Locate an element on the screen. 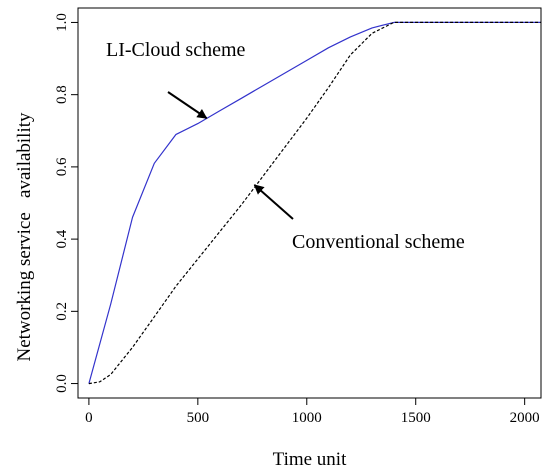 The image size is (550, 475). y-axis: 0.0 0.2 0.4 0.6 0.8 1.0 is located at coordinates (66, 203).